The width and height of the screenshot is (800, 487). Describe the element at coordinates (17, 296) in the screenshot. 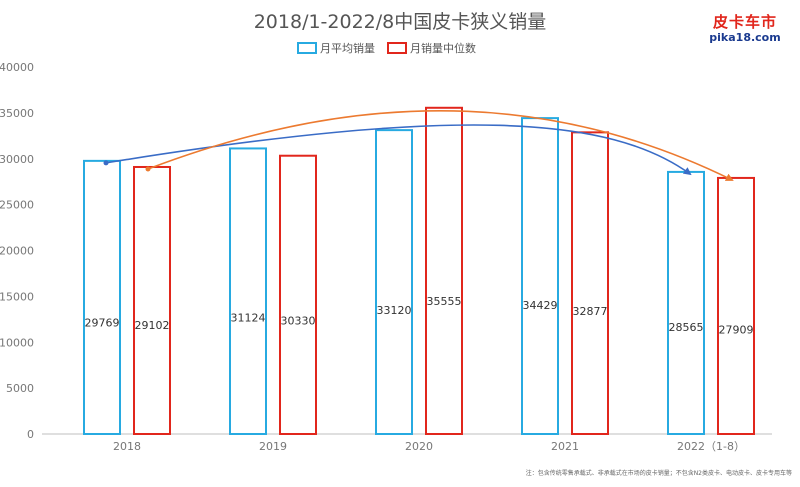

I see `y-tick-label: 15000` at that location.